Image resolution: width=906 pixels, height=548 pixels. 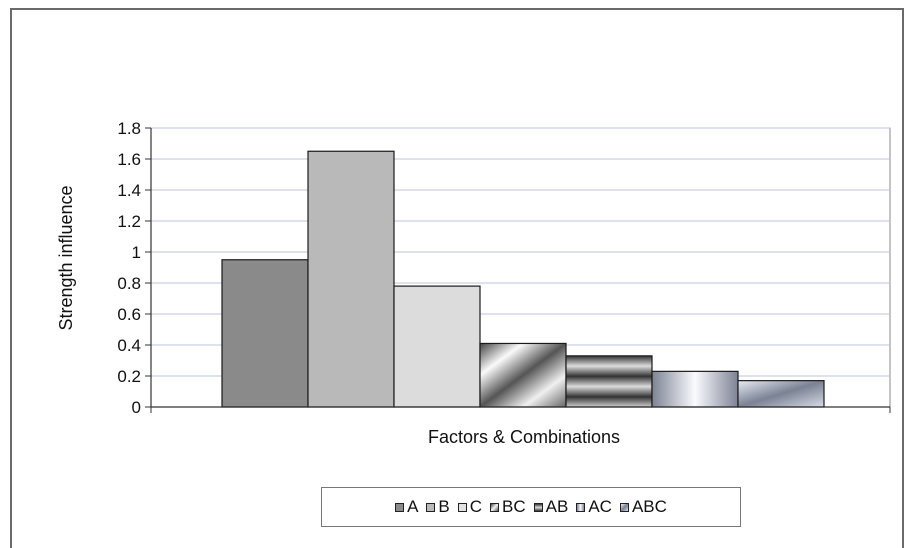 What do you see at coordinates (437, 346) in the screenshot?
I see `bar-c` at bounding box center [437, 346].